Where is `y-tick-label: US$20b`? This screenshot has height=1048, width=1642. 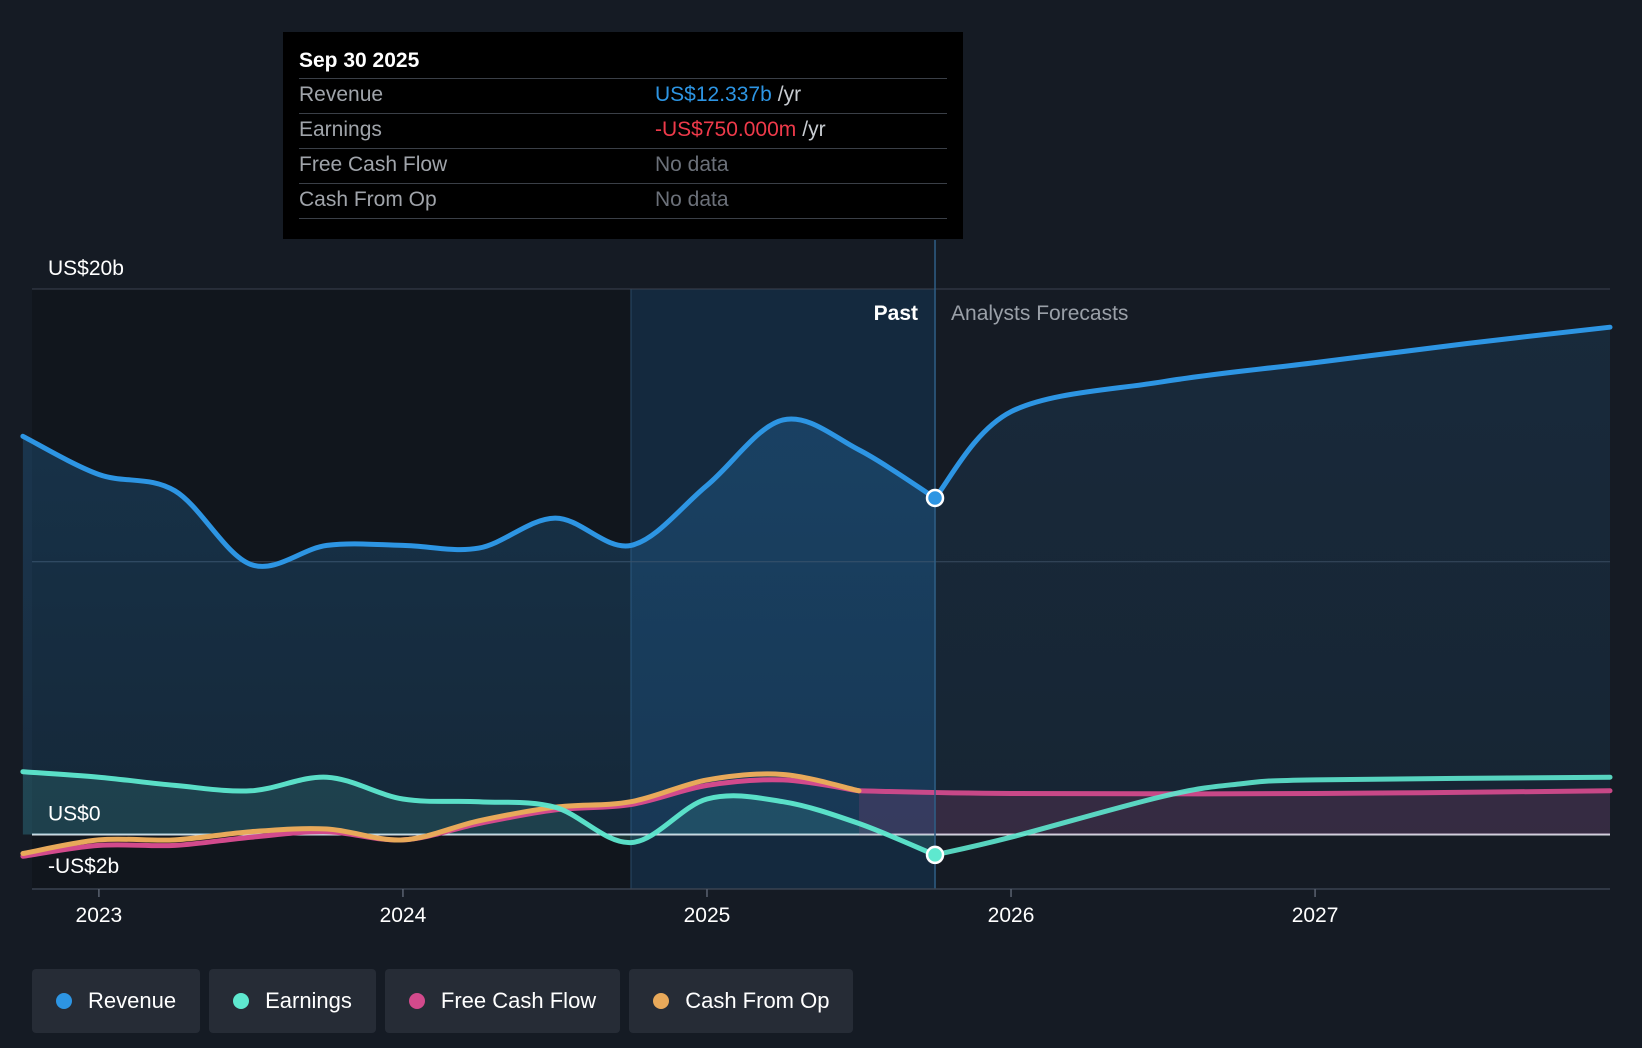 y-tick-label: US$20b is located at coordinates (86, 268).